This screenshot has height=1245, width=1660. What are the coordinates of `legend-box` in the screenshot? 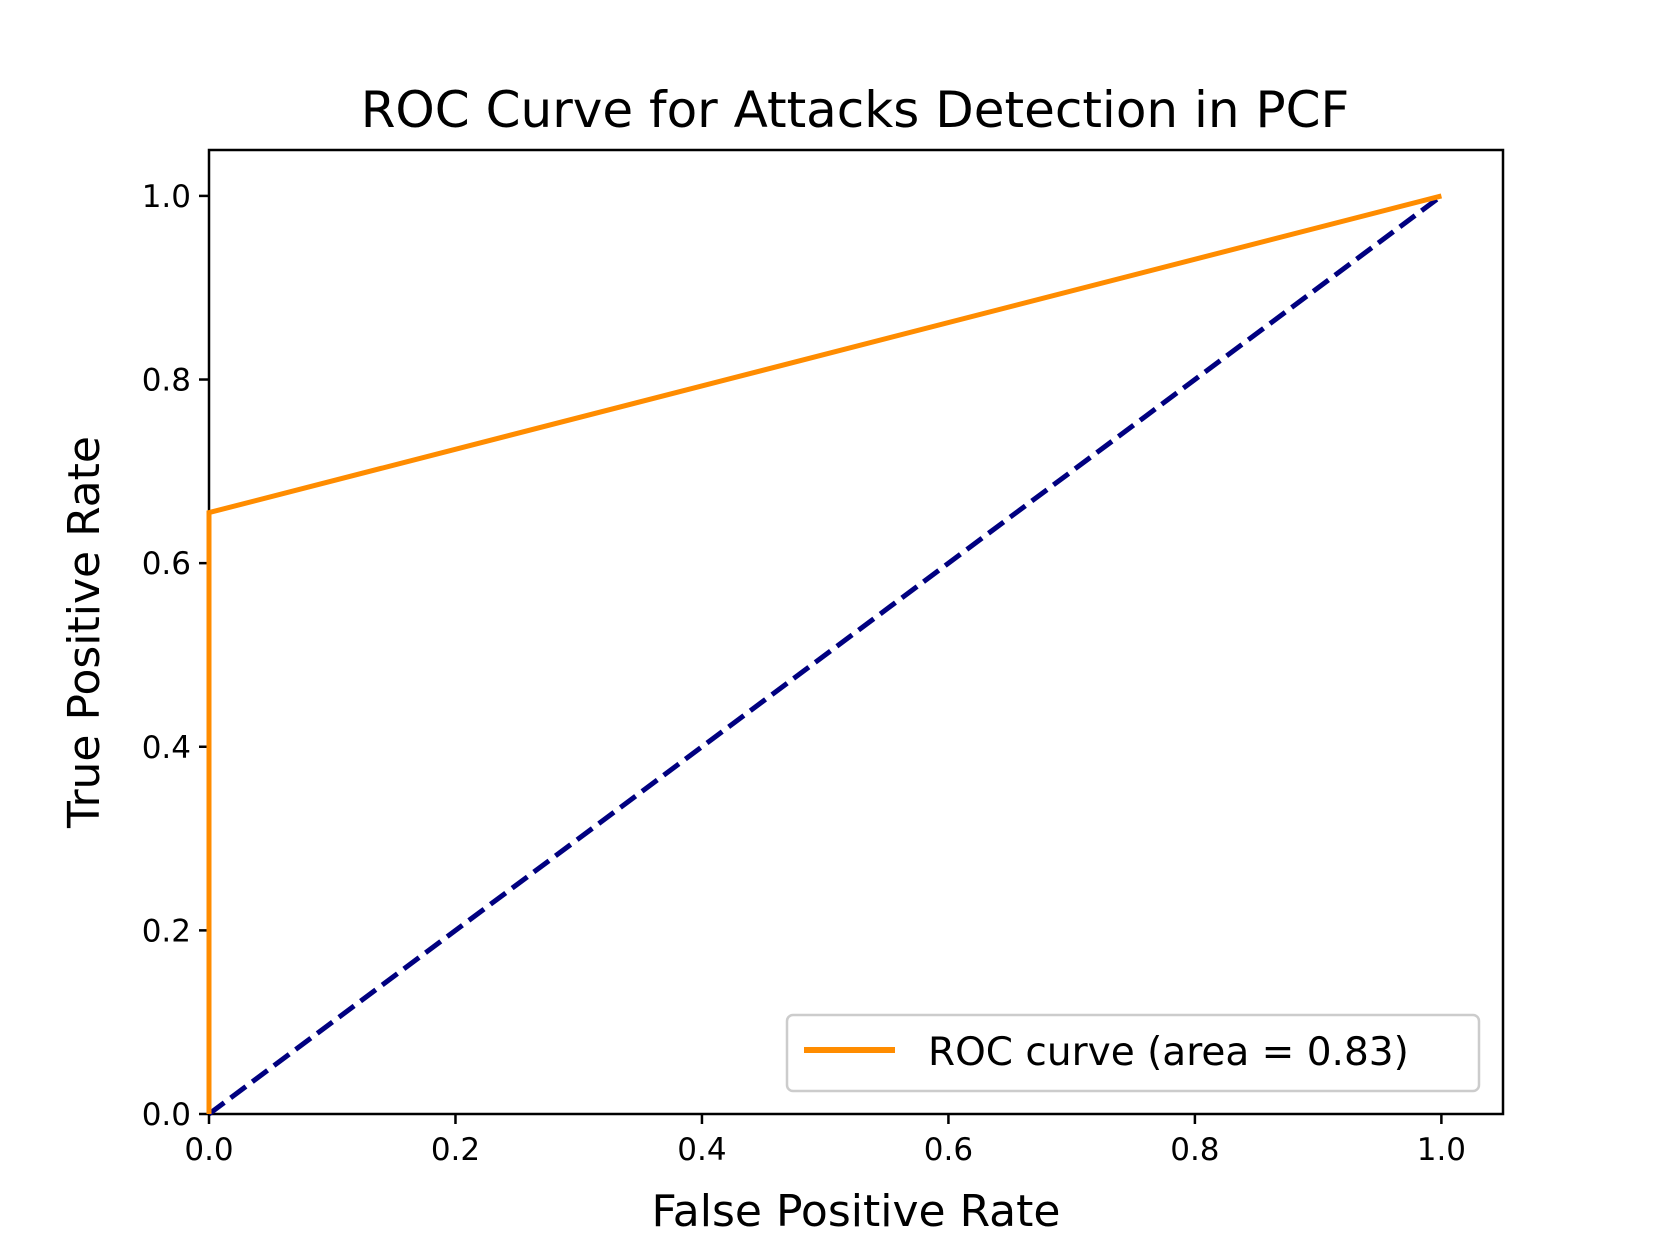 It's located at (1133, 1053).